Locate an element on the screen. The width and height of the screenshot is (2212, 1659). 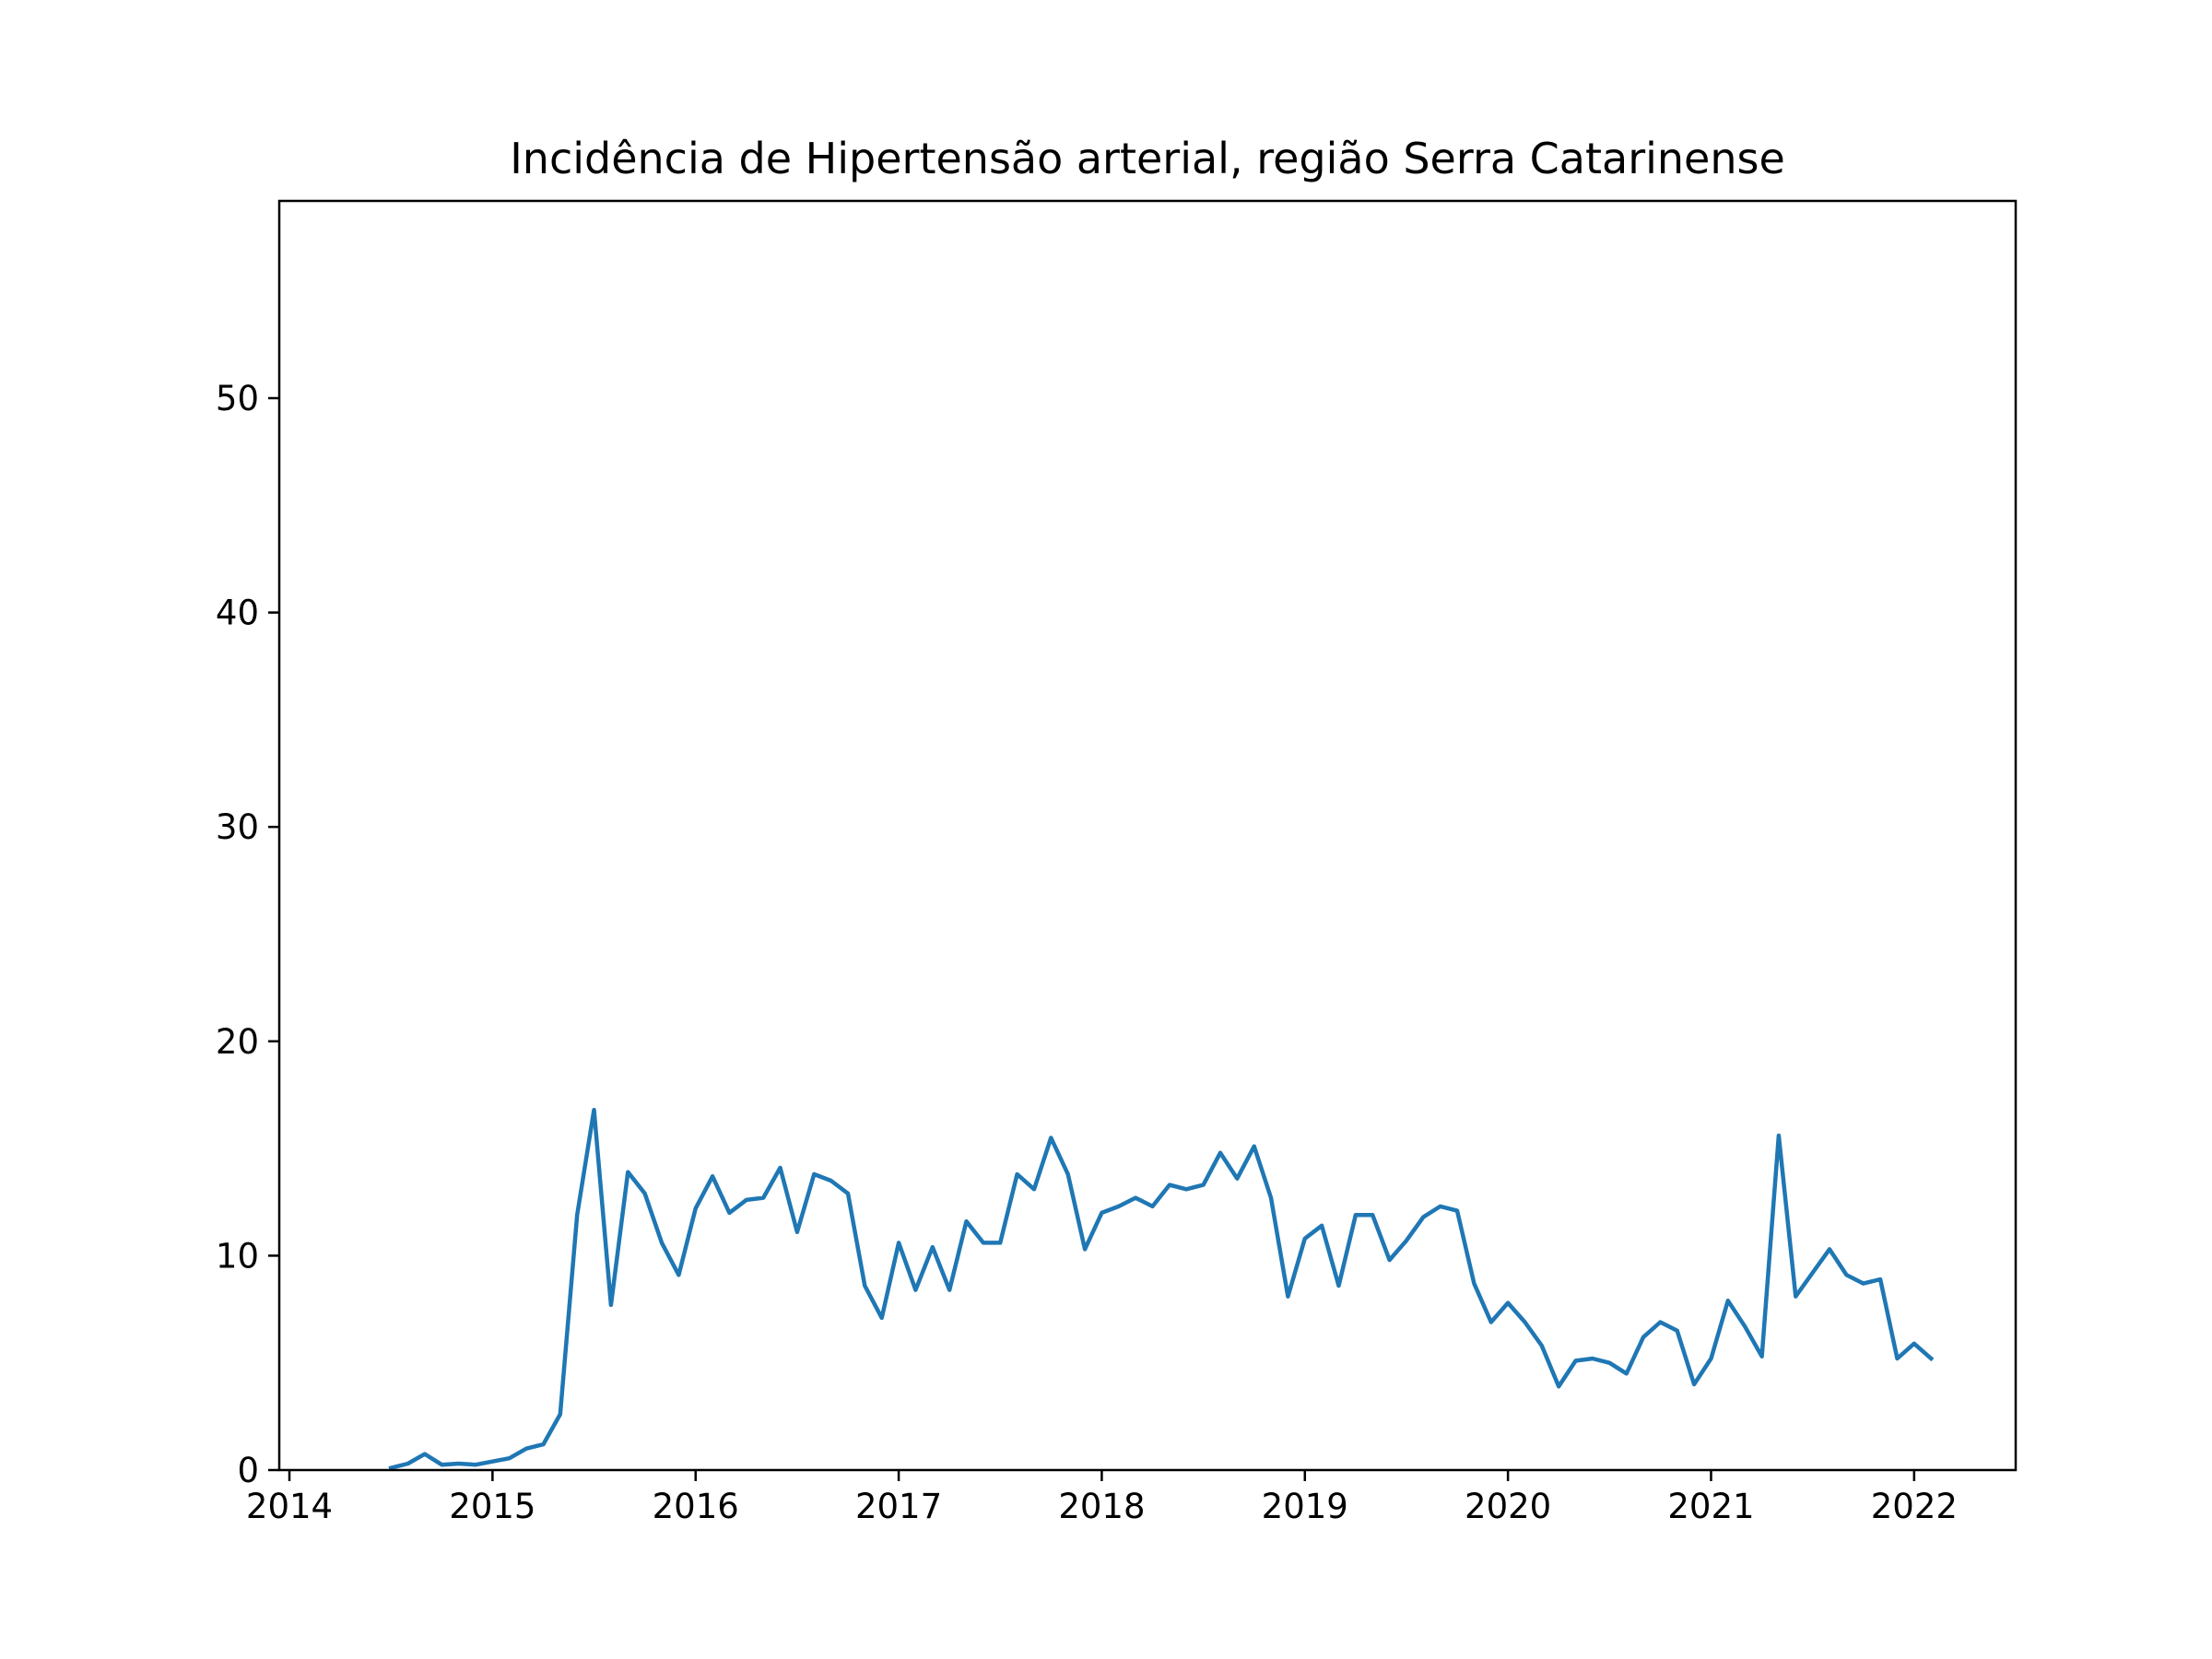
y-axis: 0 10 20 30 40 50 is located at coordinates (247, 934).